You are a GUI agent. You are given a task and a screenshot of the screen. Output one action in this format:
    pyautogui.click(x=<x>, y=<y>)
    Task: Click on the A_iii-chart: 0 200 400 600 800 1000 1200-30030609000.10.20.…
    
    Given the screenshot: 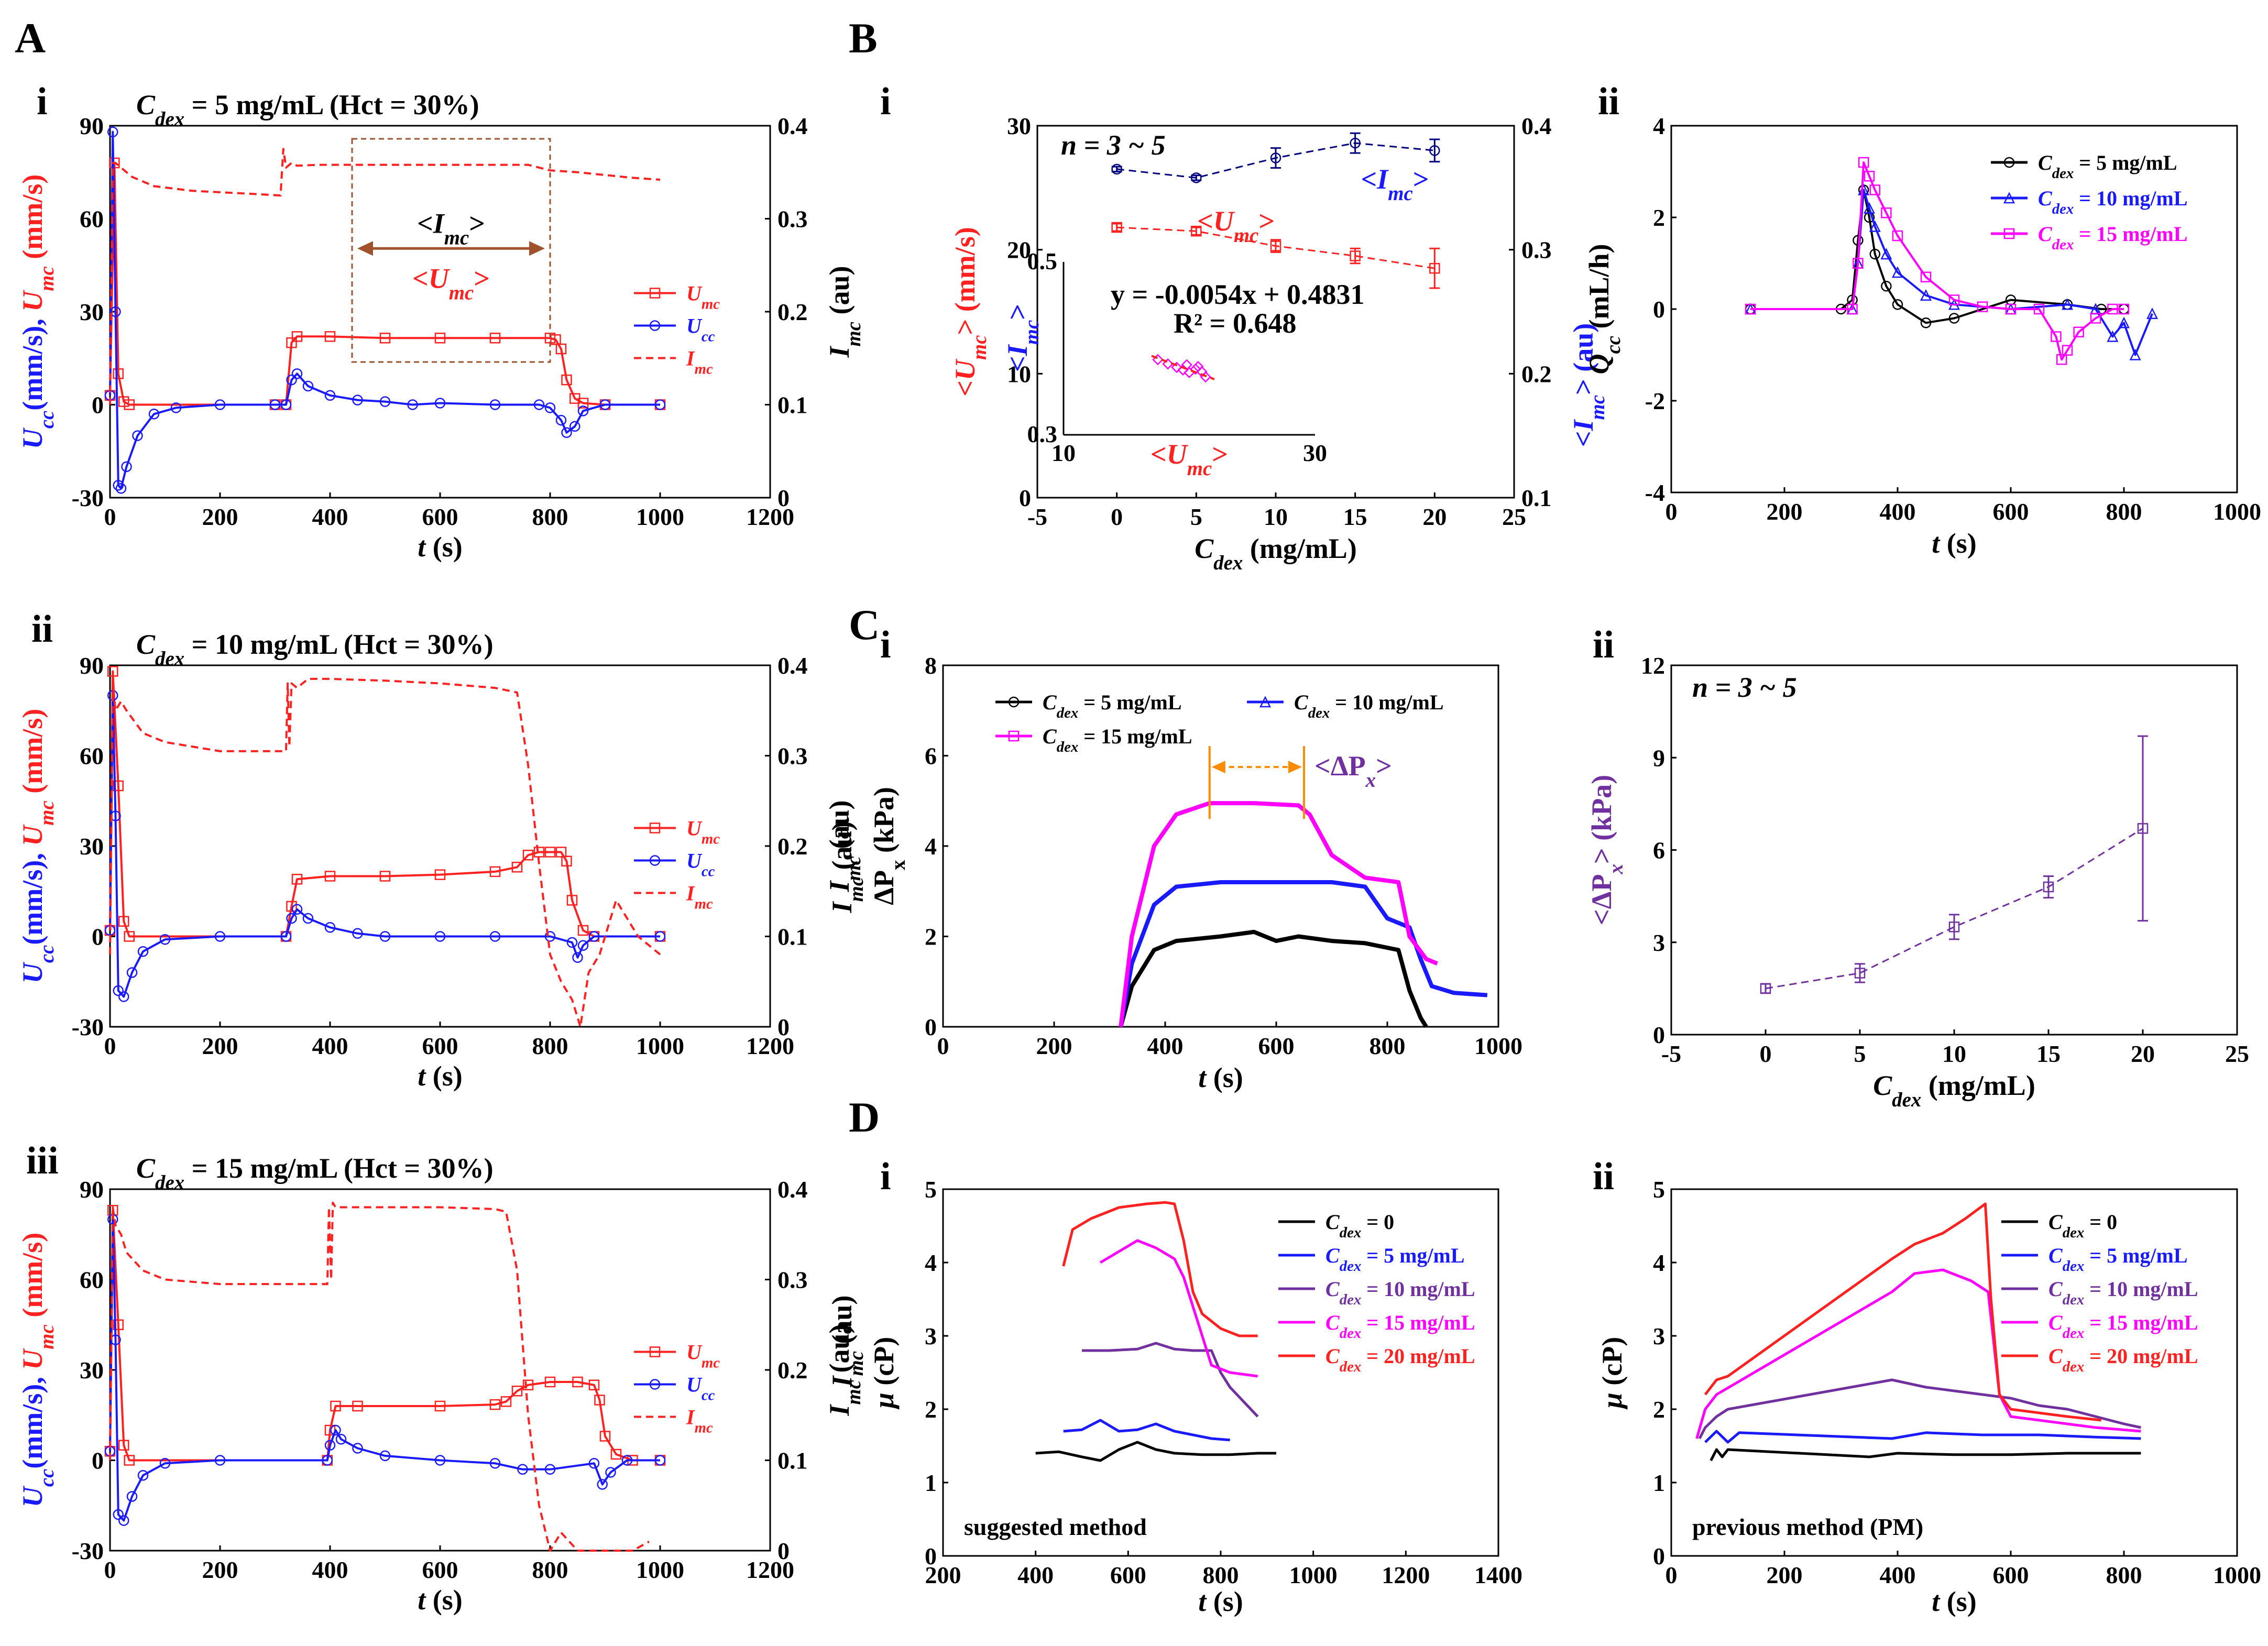 What is the action you would take?
    pyautogui.click(x=441, y=1385)
    